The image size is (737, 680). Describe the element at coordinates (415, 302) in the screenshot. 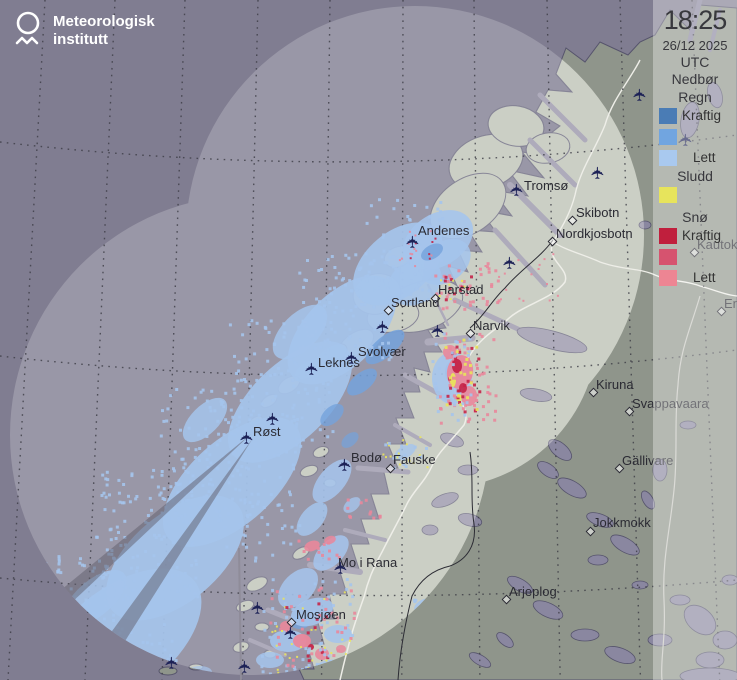

I see `place-label: Sortland` at that location.